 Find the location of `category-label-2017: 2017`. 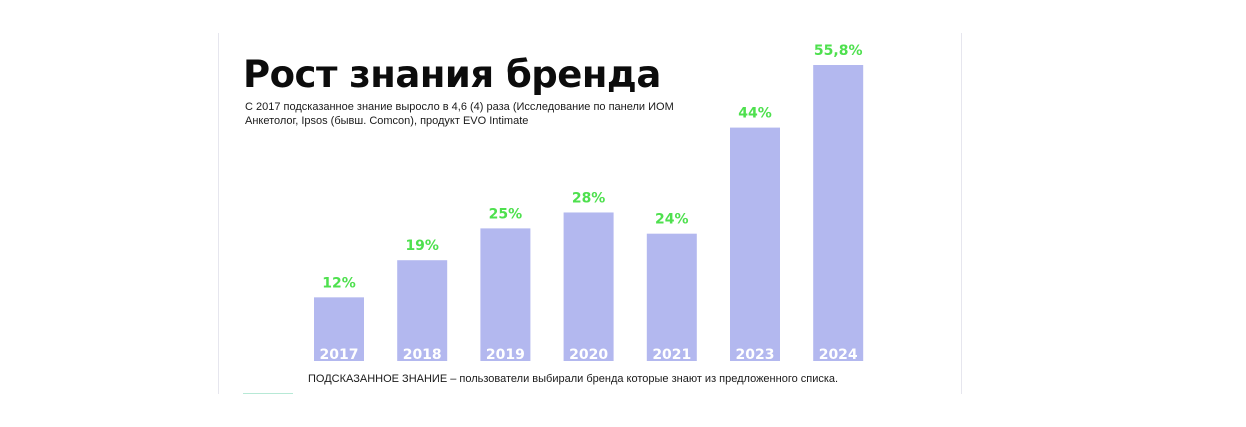

category-label-2017: 2017 is located at coordinates (339, 355).